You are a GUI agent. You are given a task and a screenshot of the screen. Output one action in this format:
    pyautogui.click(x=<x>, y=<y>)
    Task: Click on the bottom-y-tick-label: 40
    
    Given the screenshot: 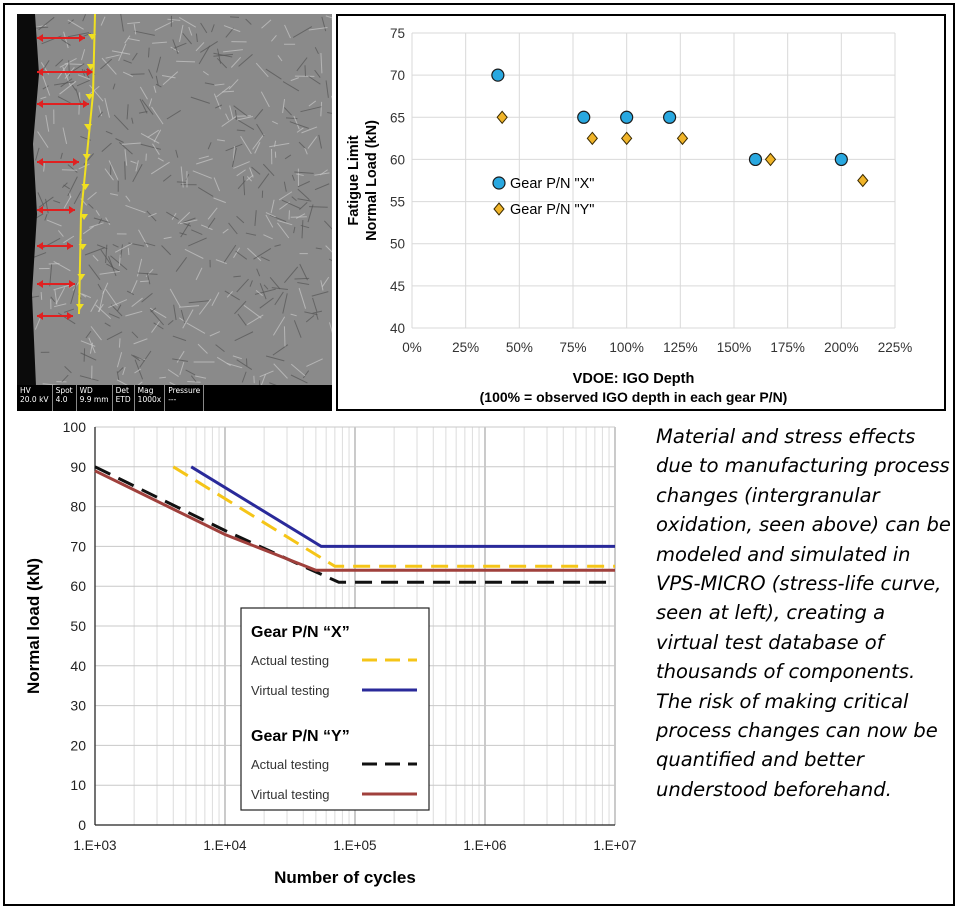 What is the action you would take?
    pyautogui.click(x=78, y=666)
    